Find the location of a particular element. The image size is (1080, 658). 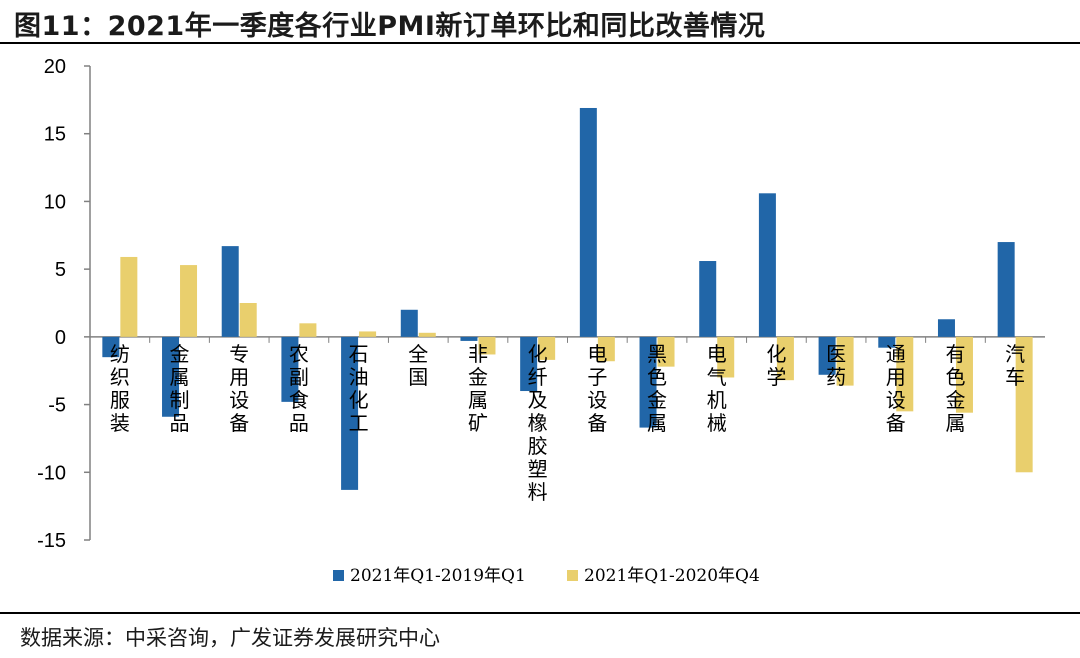

legend: 2021年Q1-2019年Q1 2021年Q1-2020年Q4 is located at coordinates (546, 576).